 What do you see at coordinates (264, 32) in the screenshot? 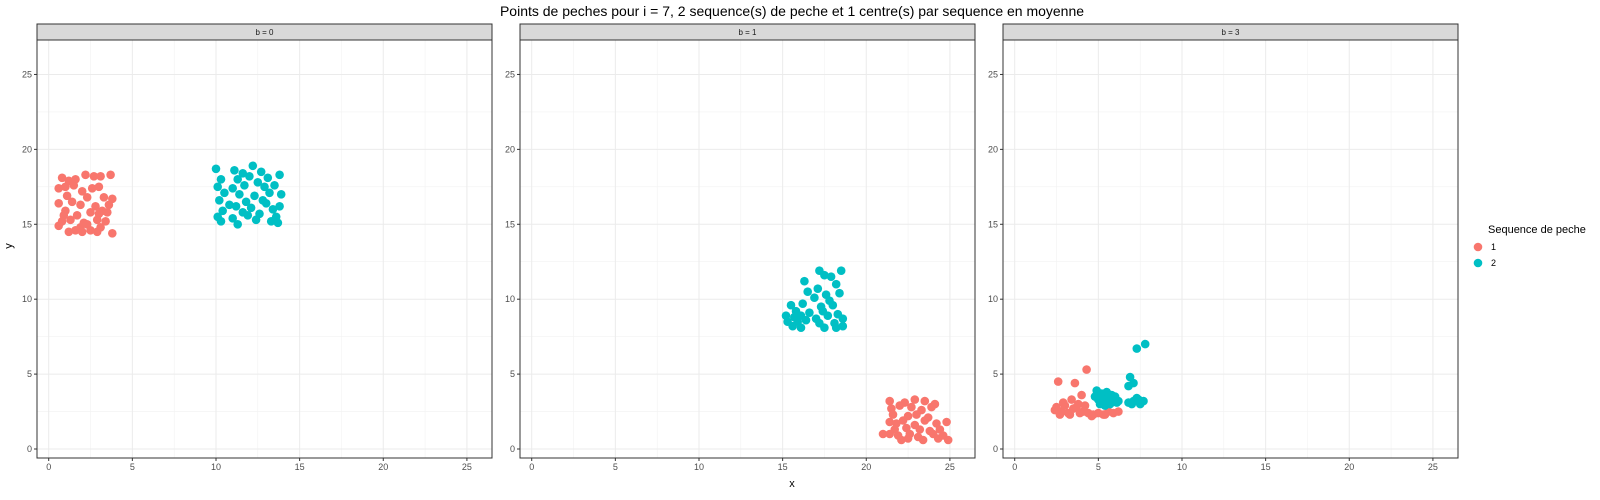
I see `facet-strip-label: b = 0` at bounding box center [264, 32].